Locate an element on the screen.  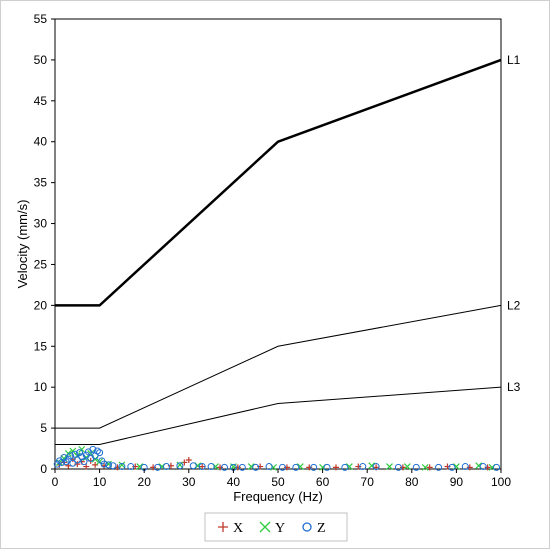
x-tick-label: 50 is located at coordinates (278, 482).